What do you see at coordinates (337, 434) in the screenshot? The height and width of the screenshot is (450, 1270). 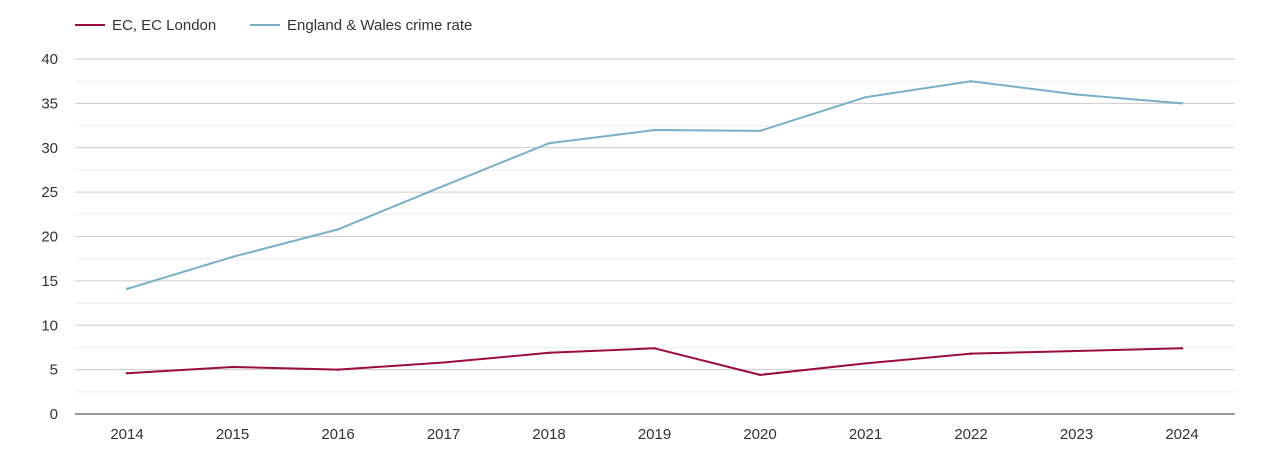 I see `x-tick-label: 2016` at bounding box center [337, 434].